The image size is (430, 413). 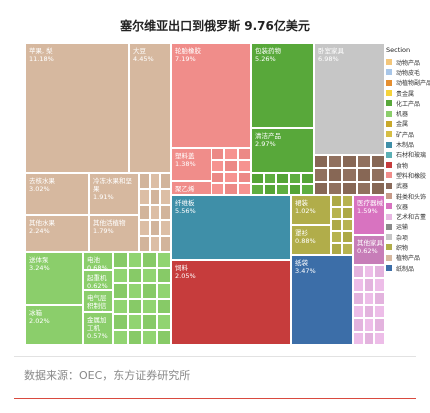 I want to click on tile-name: 聚乙烯, so click(x=185, y=189).